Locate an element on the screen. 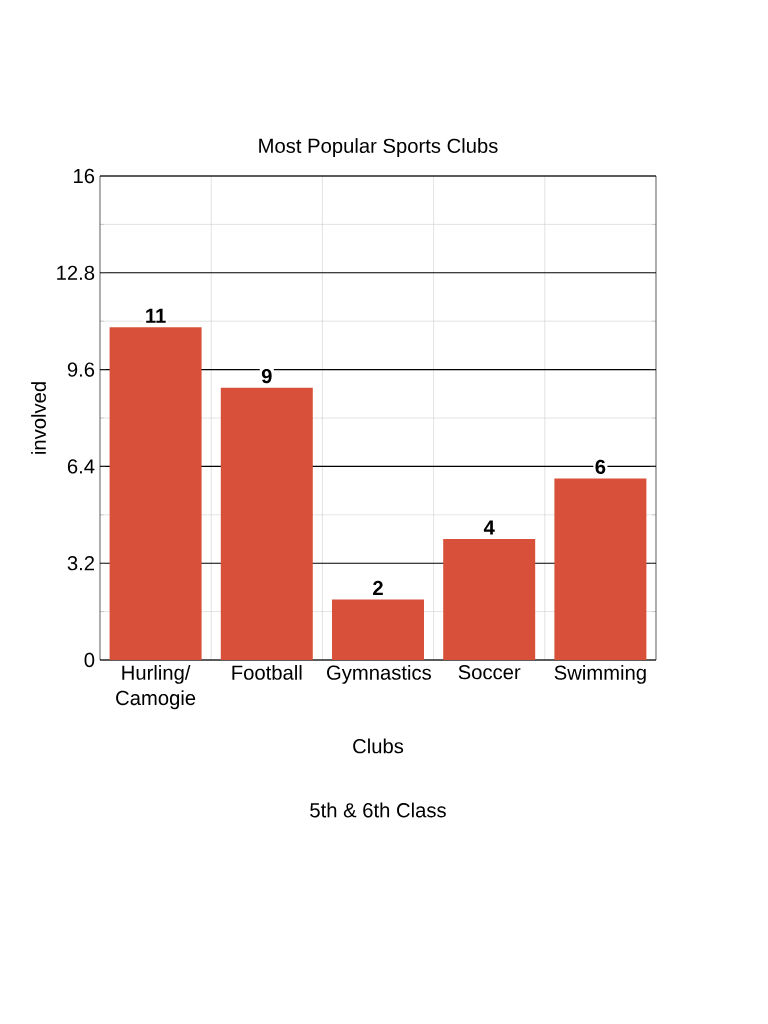 The width and height of the screenshot is (768, 1024). y-tick-label: 12.8 is located at coordinates (76, 272).